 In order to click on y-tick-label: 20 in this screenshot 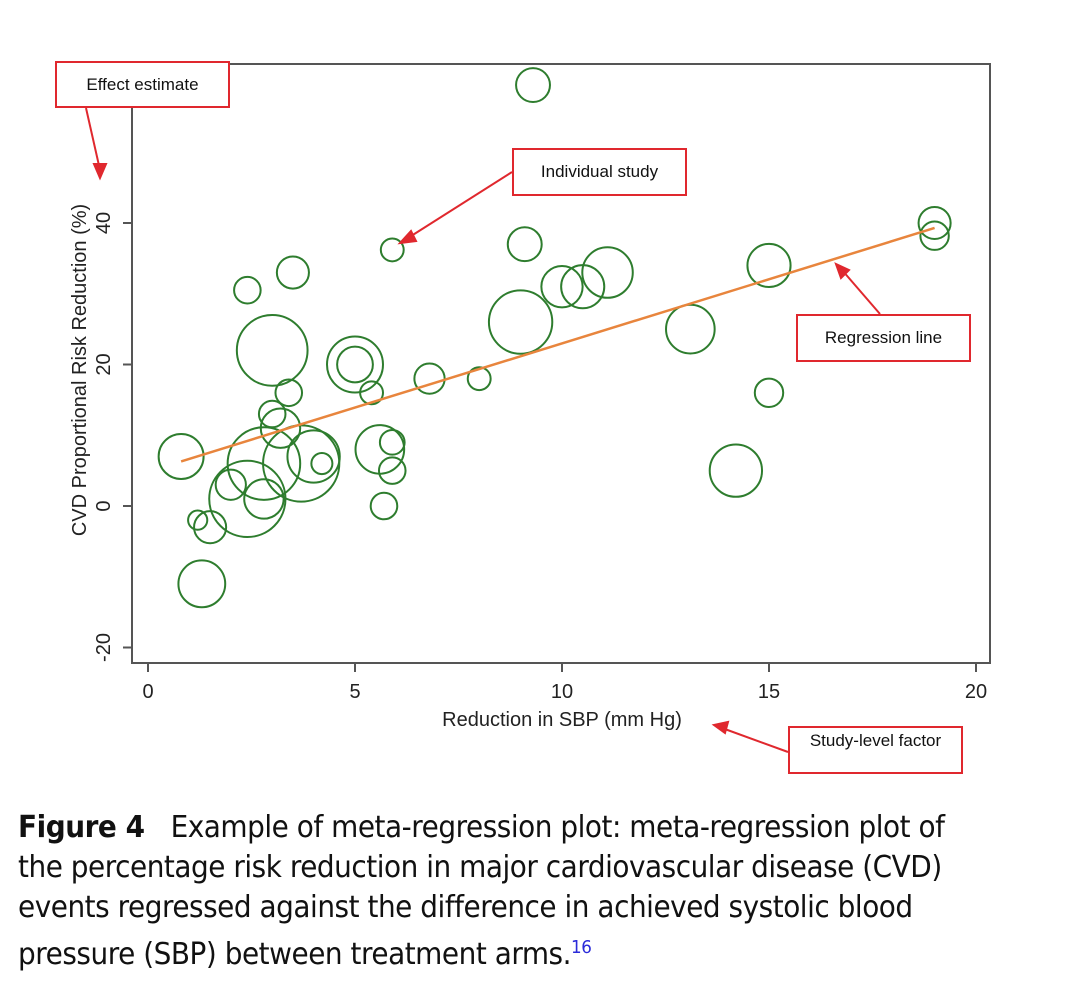, I will do `click(104, 364)`.